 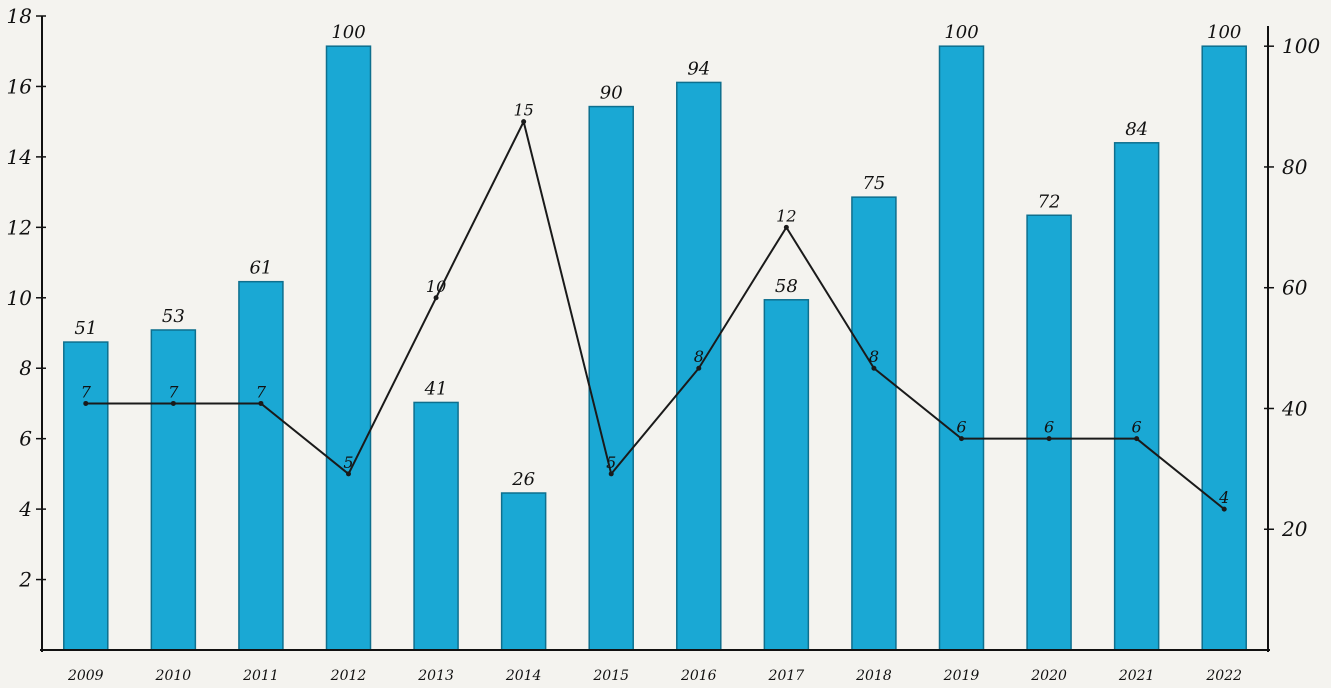 What do you see at coordinates (436, 286) in the screenshot?
I see `line-label-2013: 10` at bounding box center [436, 286].